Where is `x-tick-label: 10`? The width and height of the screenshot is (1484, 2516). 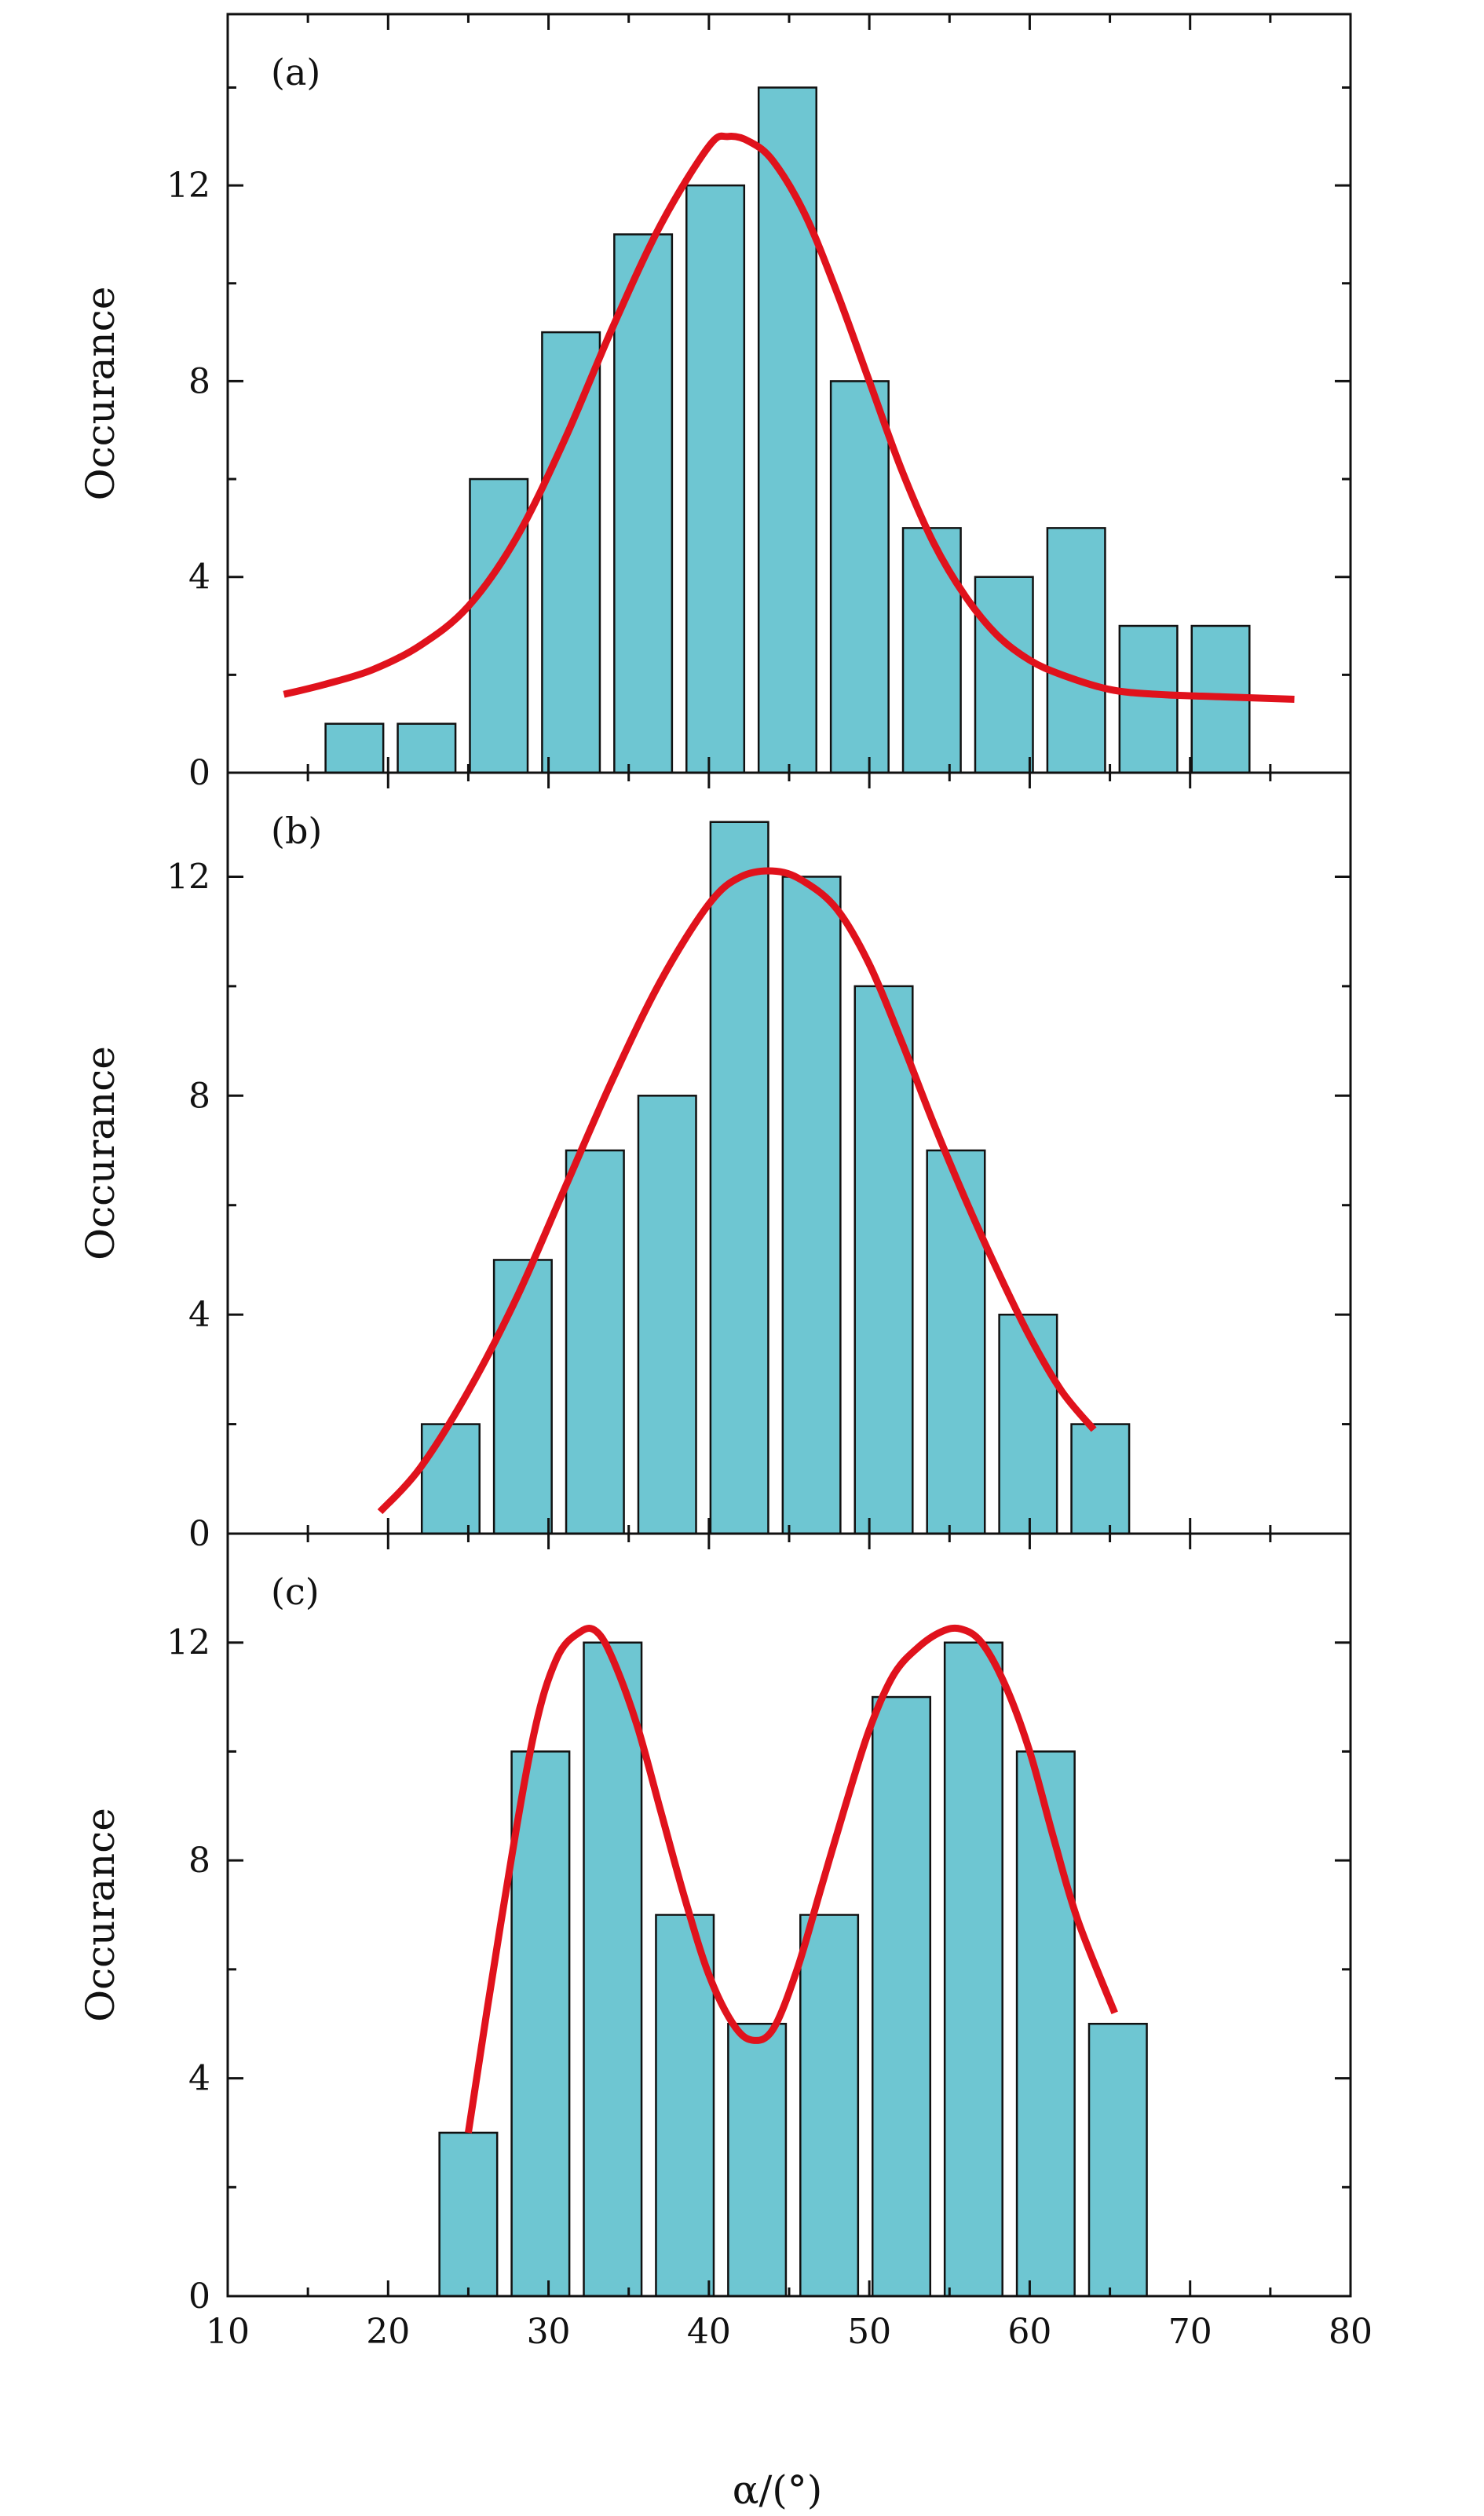
x-tick-label: 10 is located at coordinates (228, 2332).